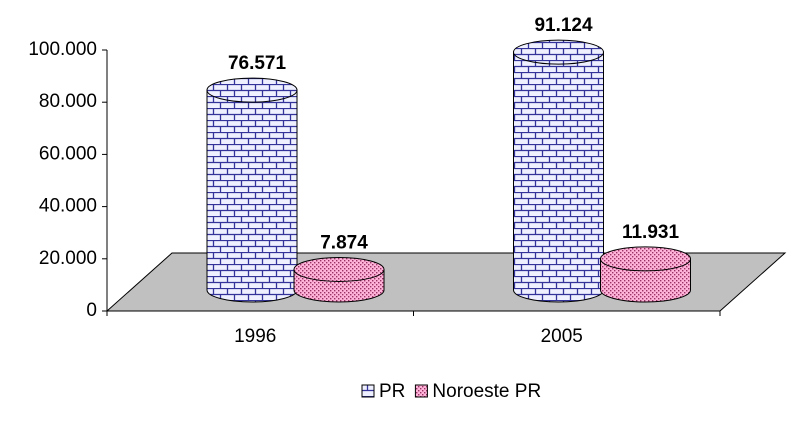  Describe the element at coordinates (62, 49) in the screenshot. I see `y-tick-label: 100.000` at that location.